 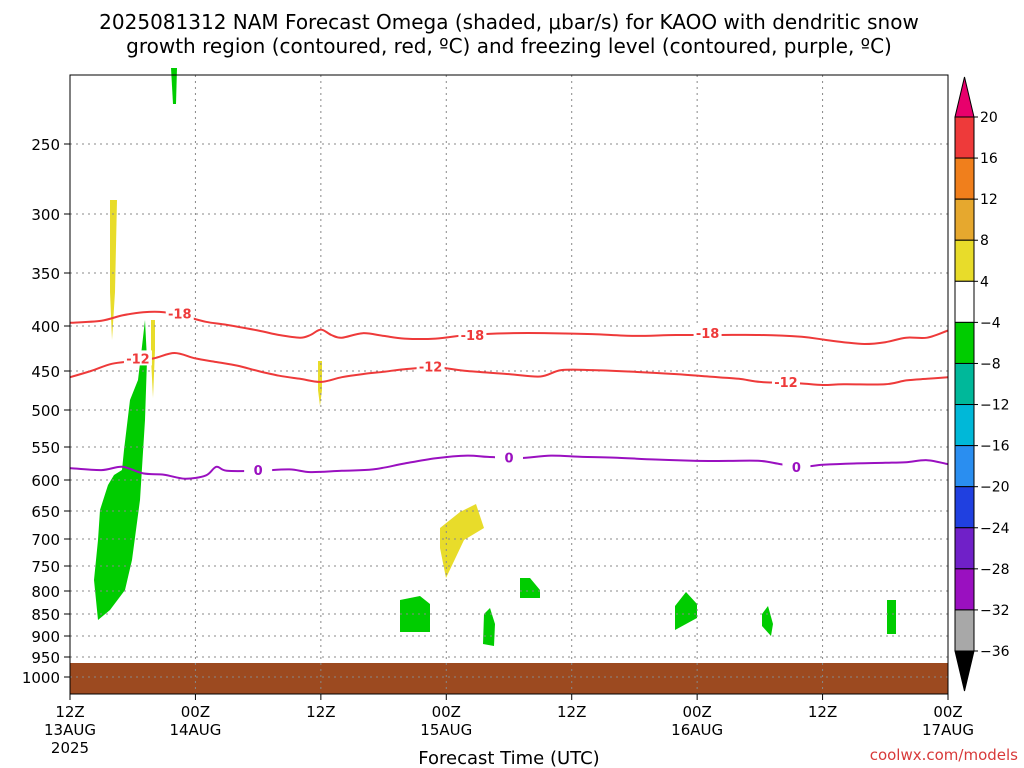 I want to click on y-tick-label: 900, so click(x=45, y=637).